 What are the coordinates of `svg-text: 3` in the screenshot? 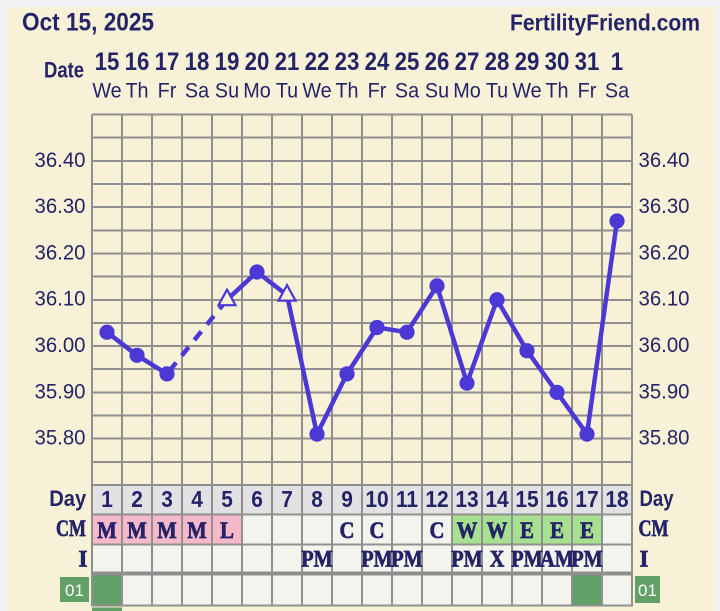 It's located at (167, 499).